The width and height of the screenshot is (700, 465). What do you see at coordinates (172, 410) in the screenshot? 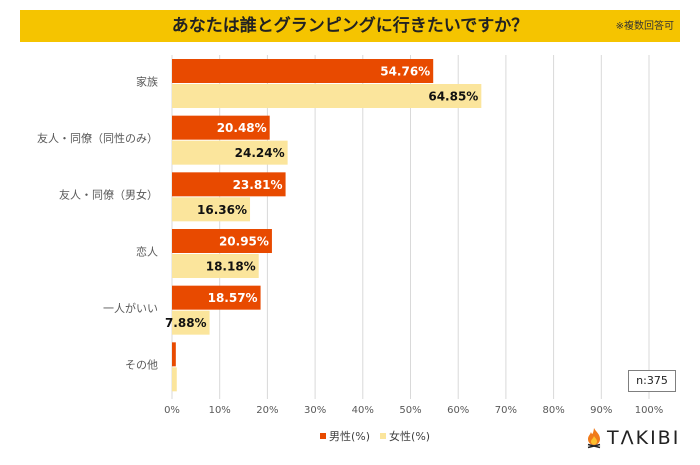
I see `x-tick-label: 0%` at bounding box center [172, 410].